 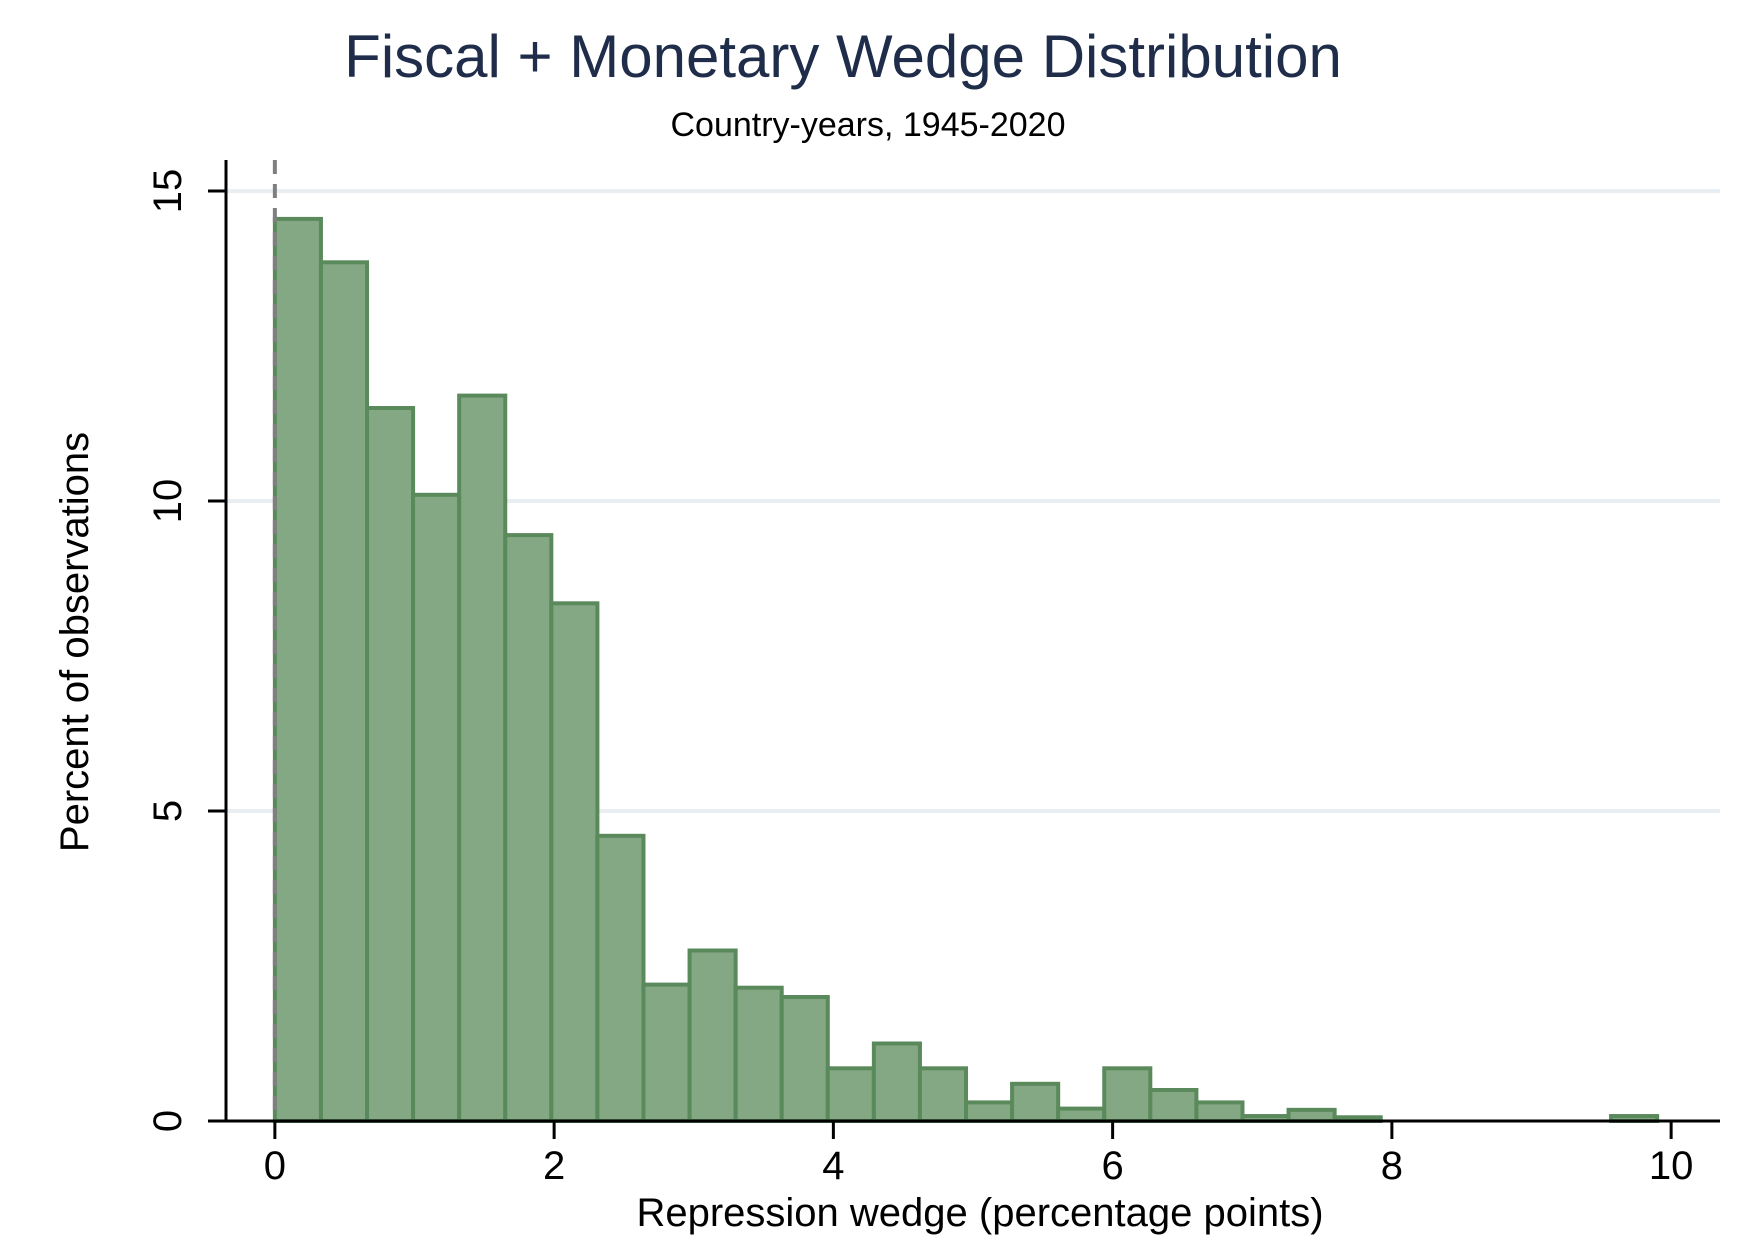 What do you see at coordinates (168, 501) in the screenshot?
I see `y-tick-label-10: 10` at bounding box center [168, 501].